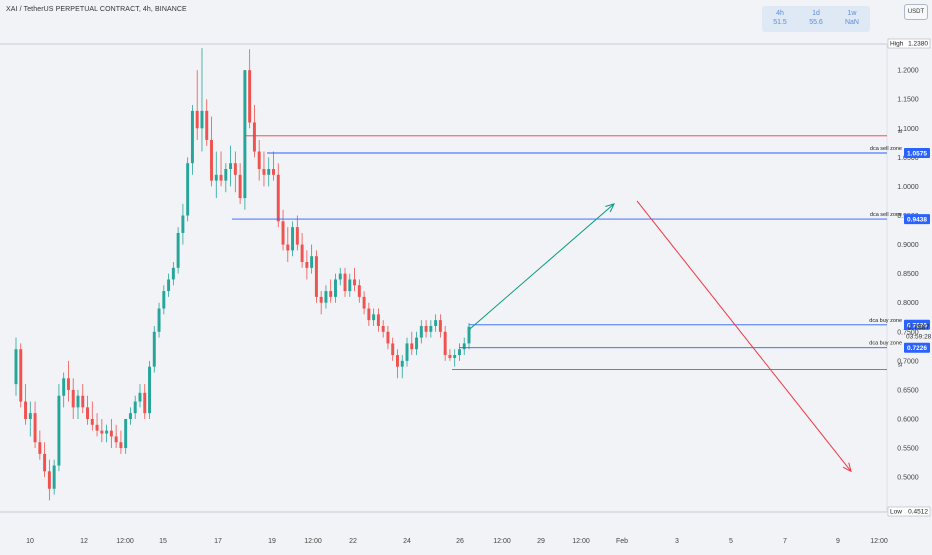  I want to click on timeframe-label: 1d, so click(816, 13).